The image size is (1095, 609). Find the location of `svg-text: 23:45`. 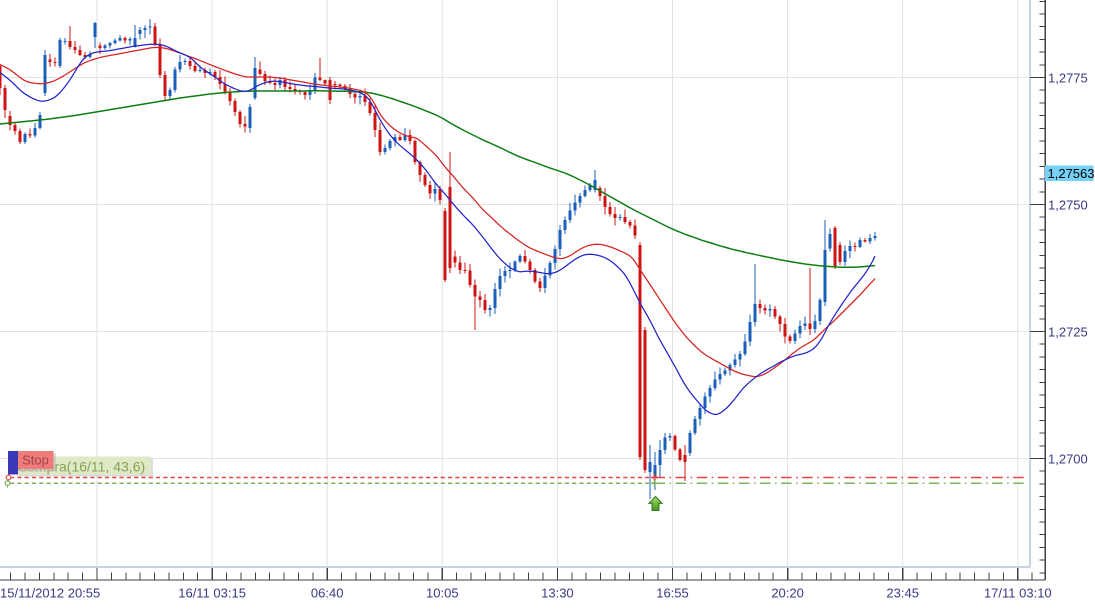

svg-text: 23:45 is located at coordinates (902, 593).